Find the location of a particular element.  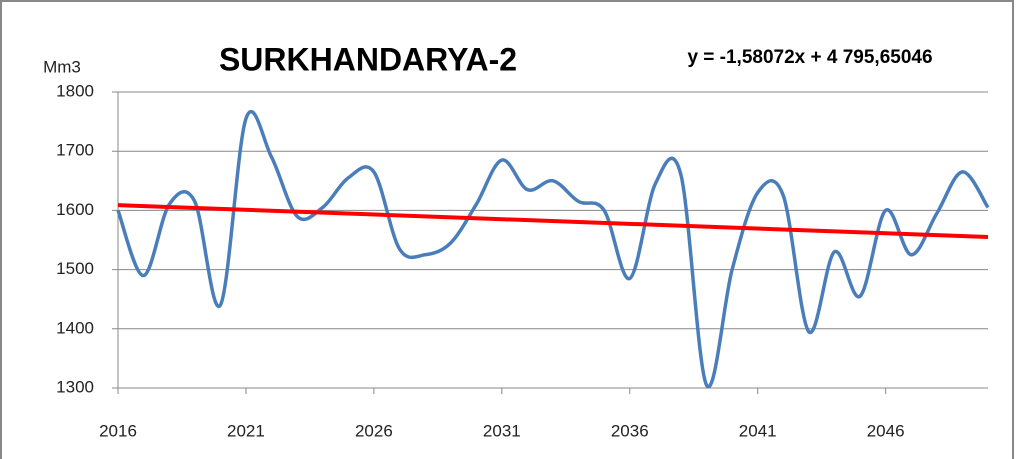

x-tick-label: 2046 is located at coordinates (886, 430).